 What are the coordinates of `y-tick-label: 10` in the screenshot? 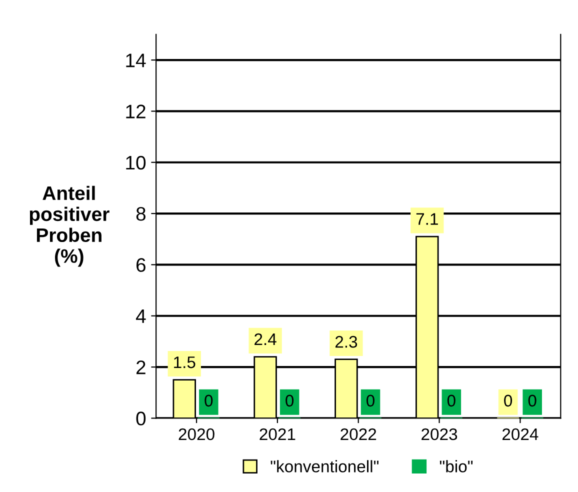 It's located at (136, 163).